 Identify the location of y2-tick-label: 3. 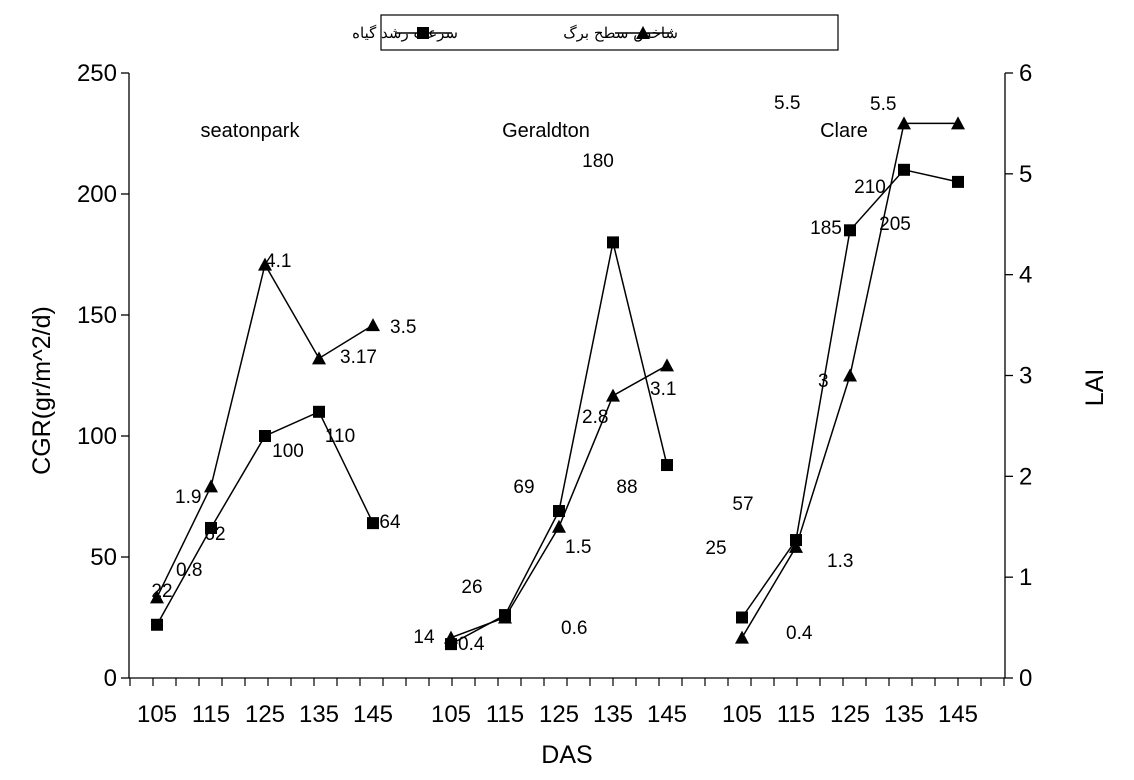
(1025, 376).